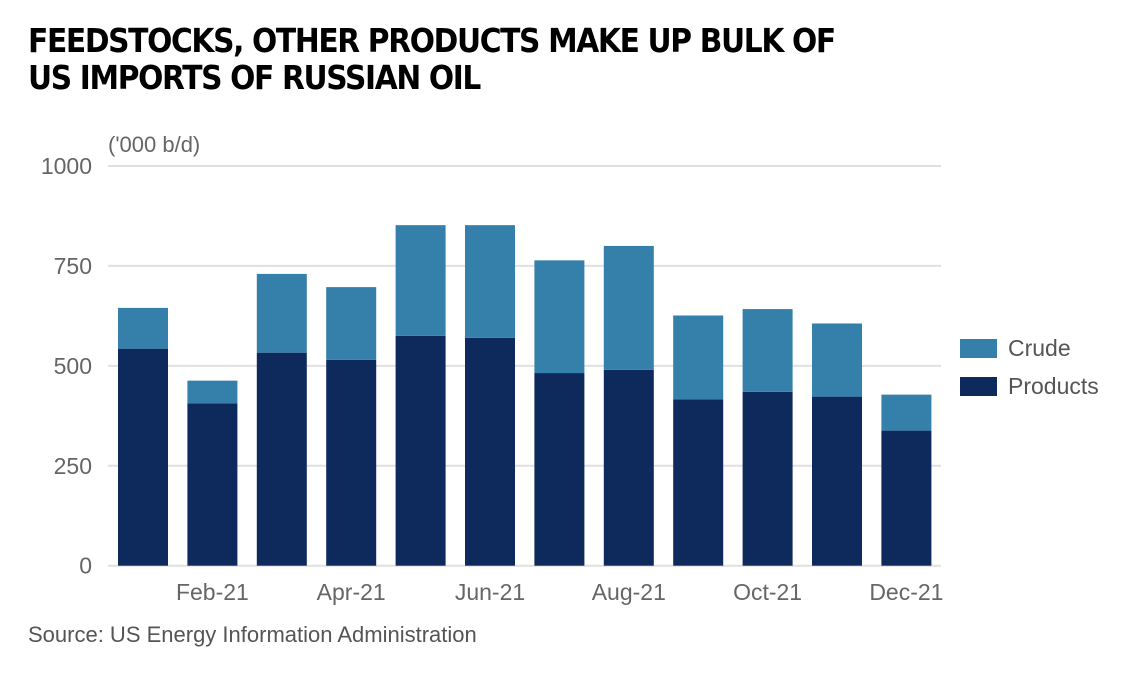  Describe the element at coordinates (629, 592) in the screenshot. I see `x-tick-label: Aug-21` at that location.